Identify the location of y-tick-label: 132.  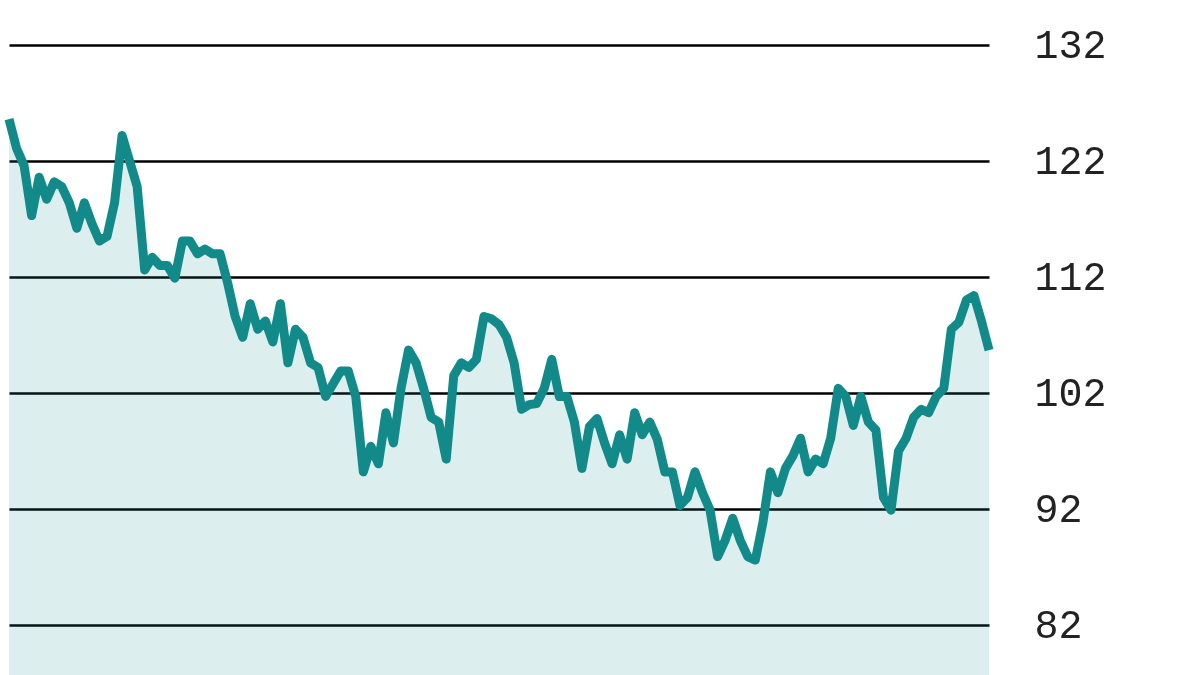
(1070, 47).